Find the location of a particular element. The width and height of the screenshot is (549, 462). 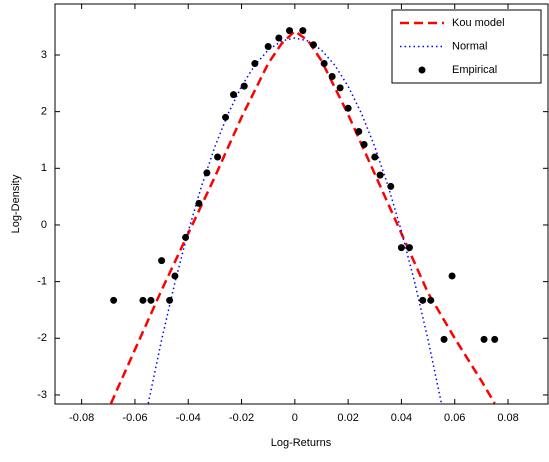

x-tick-label: -0.06 is located at coordinates (134, 418).